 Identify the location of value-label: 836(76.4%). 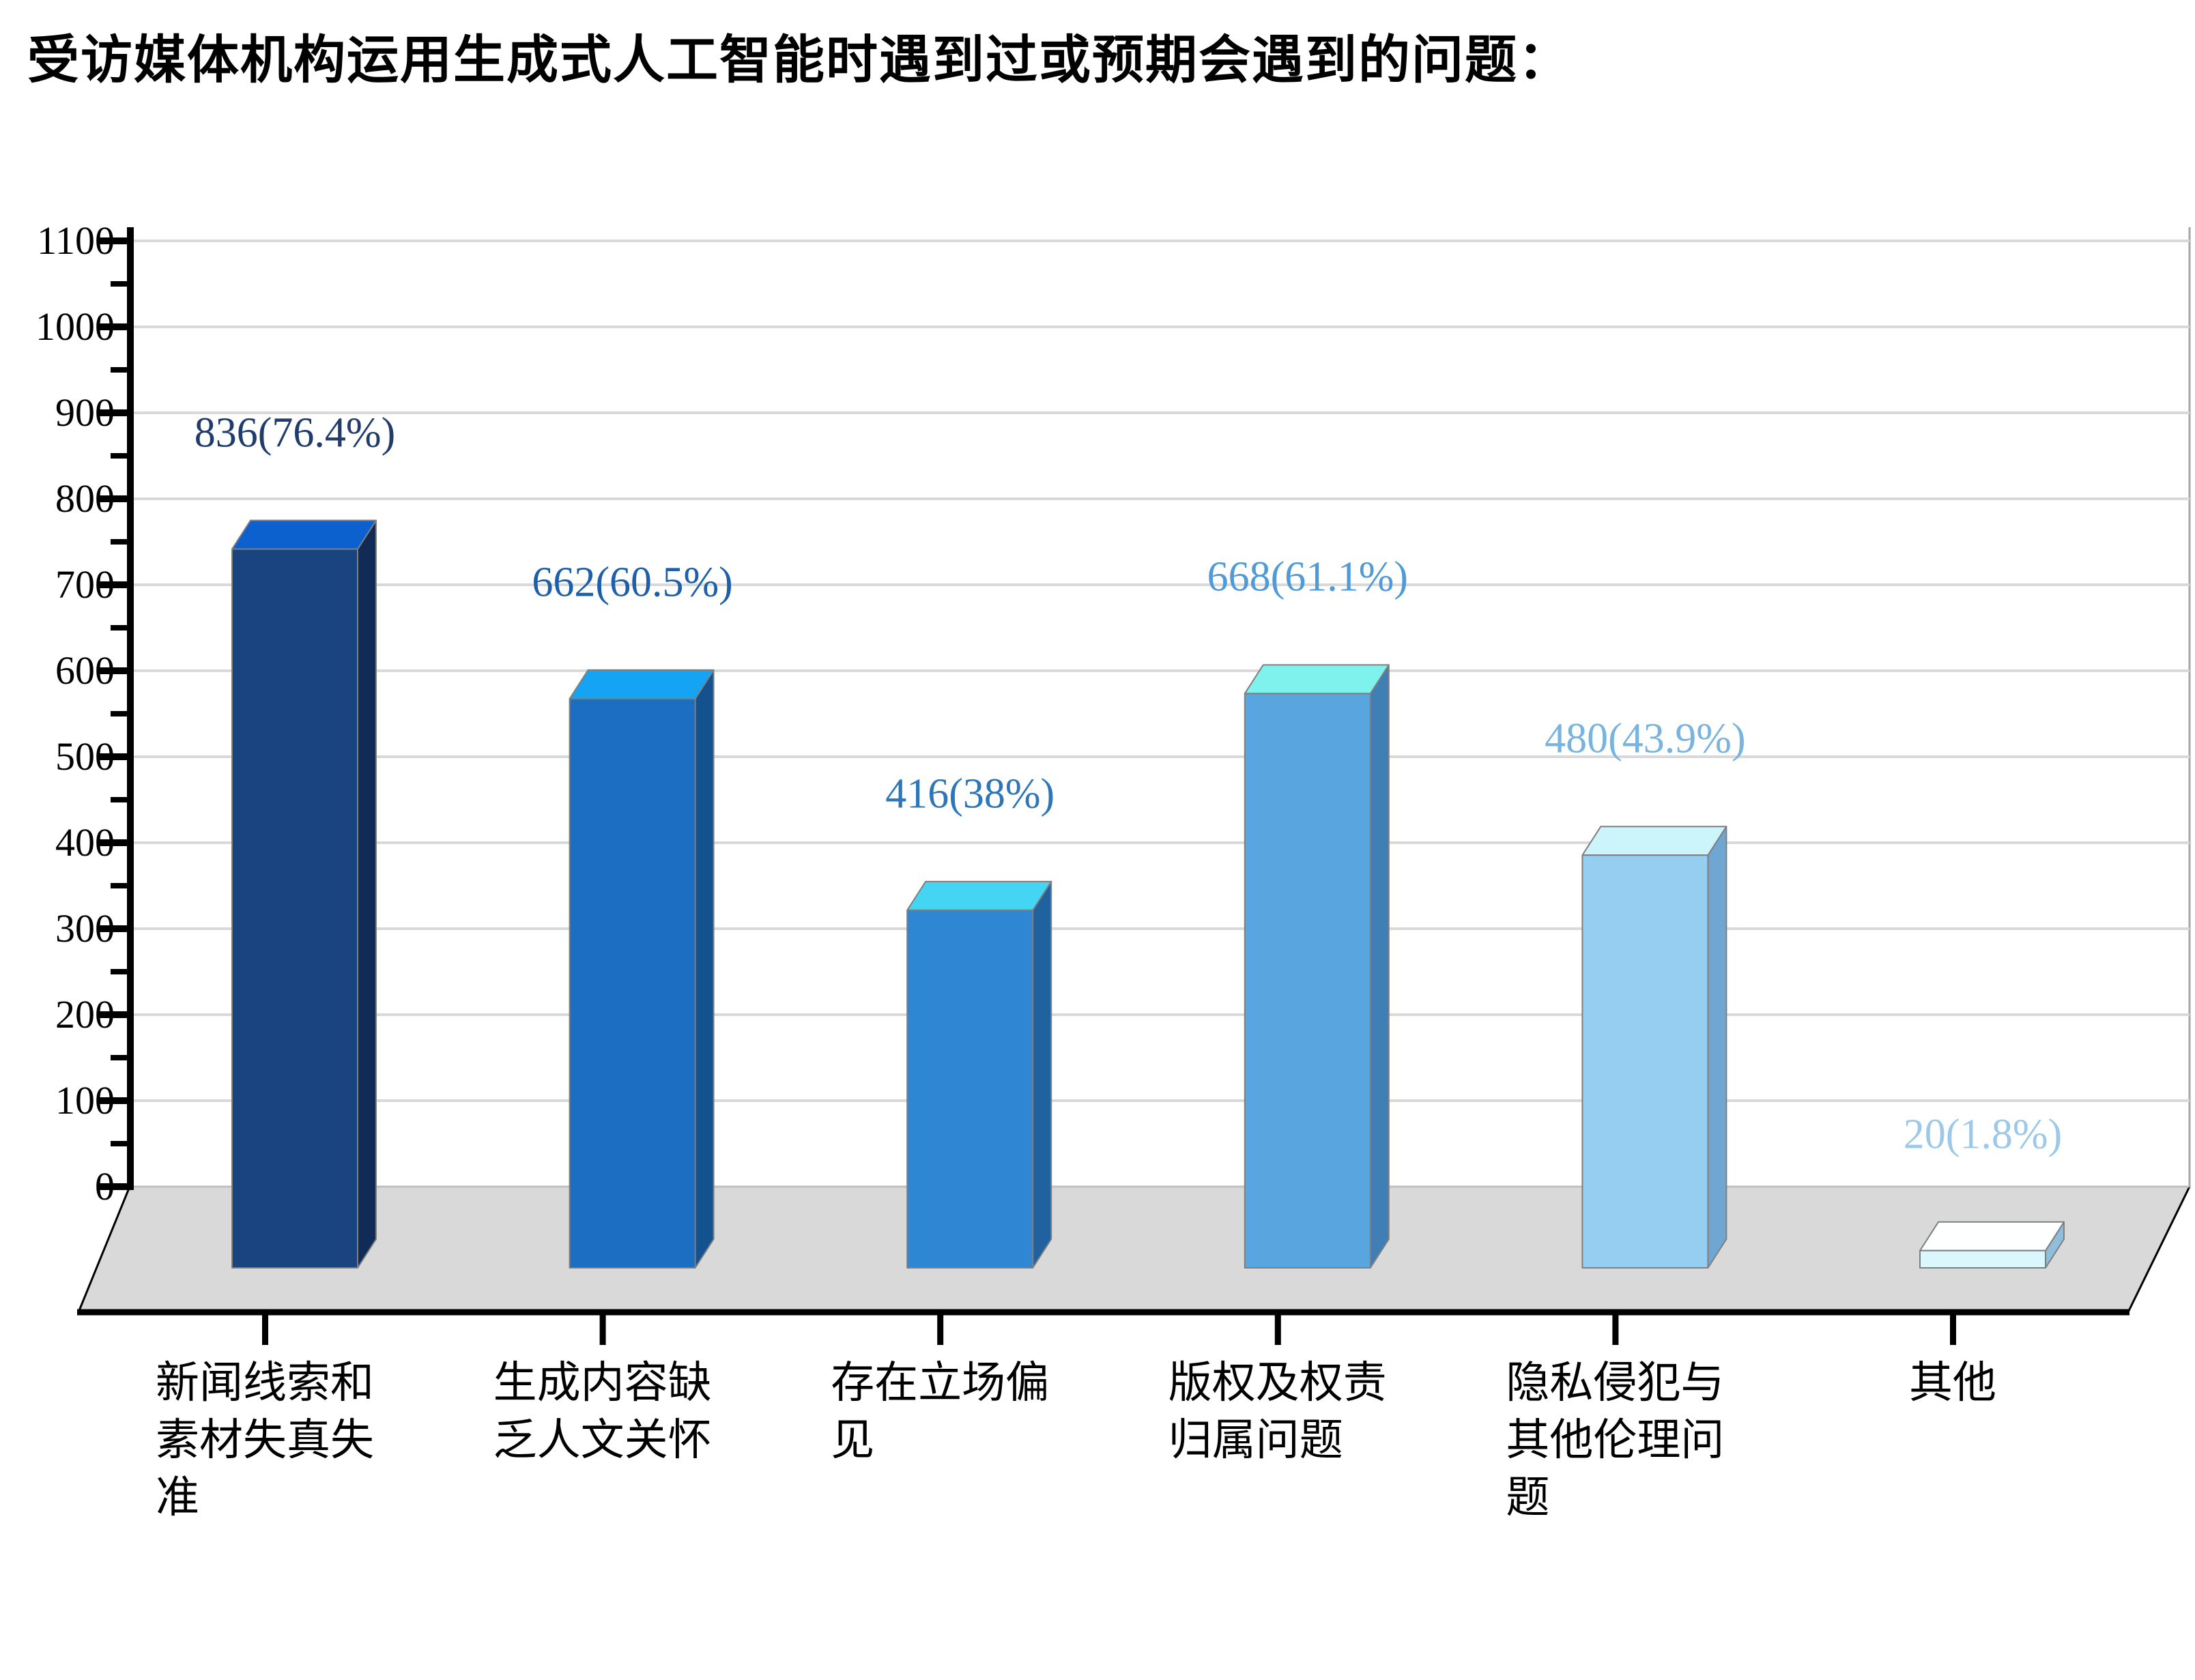
(295, 433).